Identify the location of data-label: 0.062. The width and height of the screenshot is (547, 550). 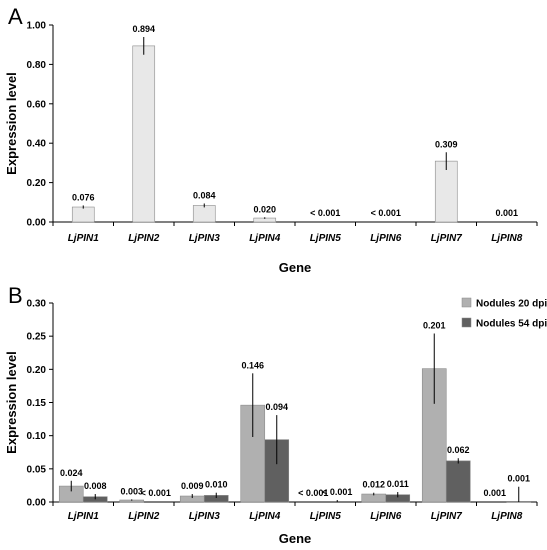
(458, 450).